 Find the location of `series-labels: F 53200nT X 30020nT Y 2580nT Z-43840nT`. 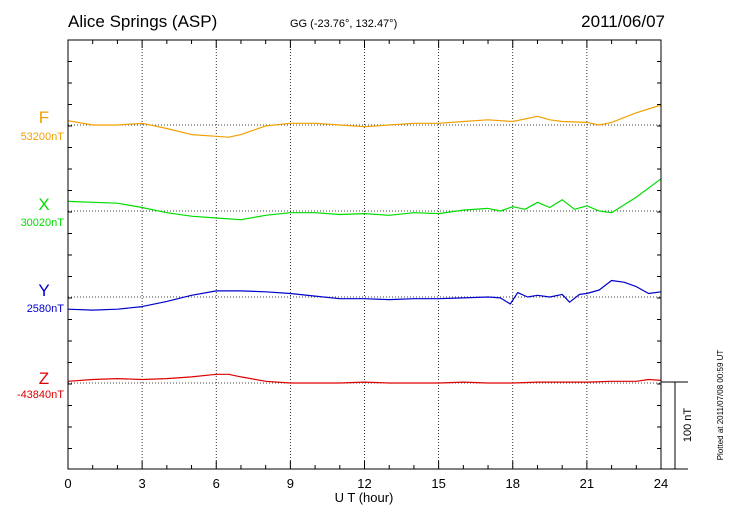

series-labels: F 53200nT X 30020nT Y 2580nT Z-43840nT is located at coordinates (40, 254).